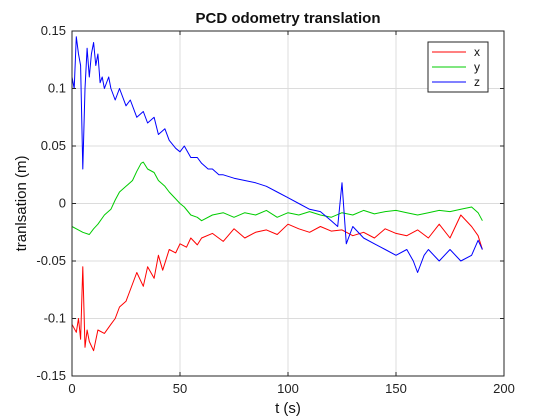 This screenshot has height=420, width=550. I want to click on x-tick-label: 100, so click(288, 388).